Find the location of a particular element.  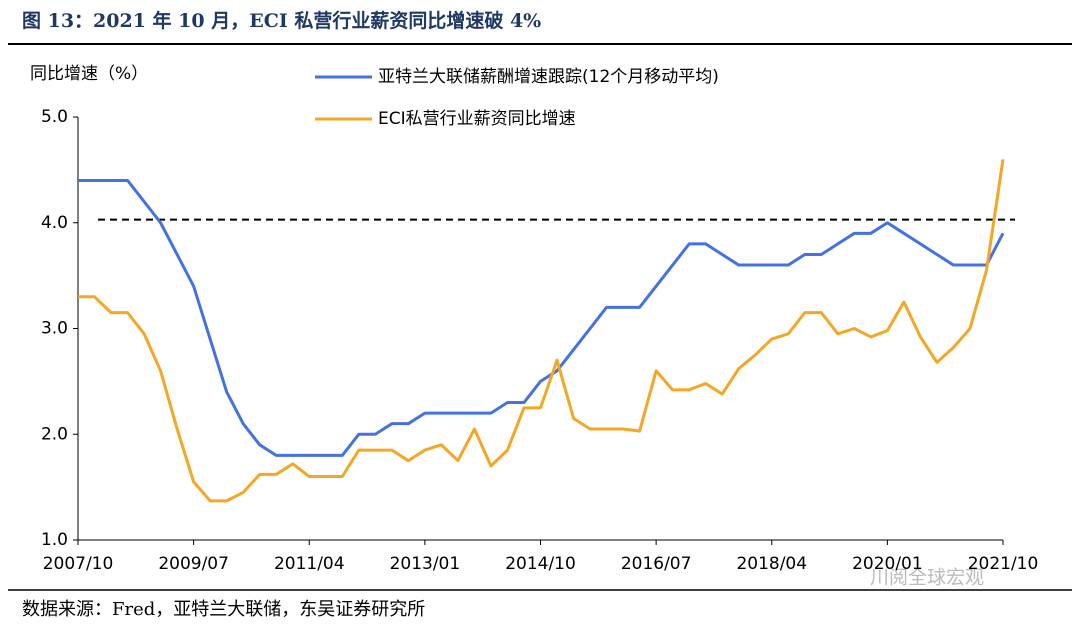

x-tick-label: 2020/01 is located at coordinates (887, 564).